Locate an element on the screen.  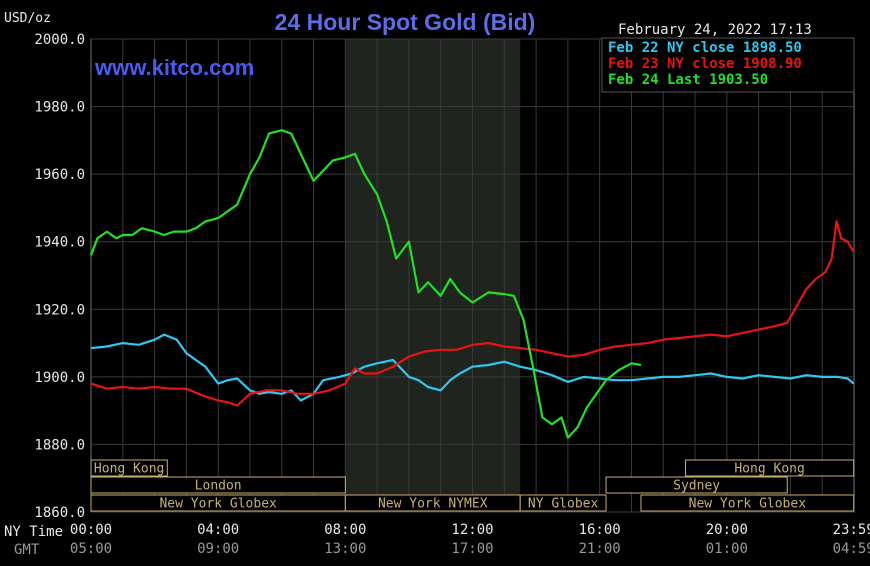
legend-entry-feb24: Feb 24 Last 1903.50 is located at coordinates (688, 80).